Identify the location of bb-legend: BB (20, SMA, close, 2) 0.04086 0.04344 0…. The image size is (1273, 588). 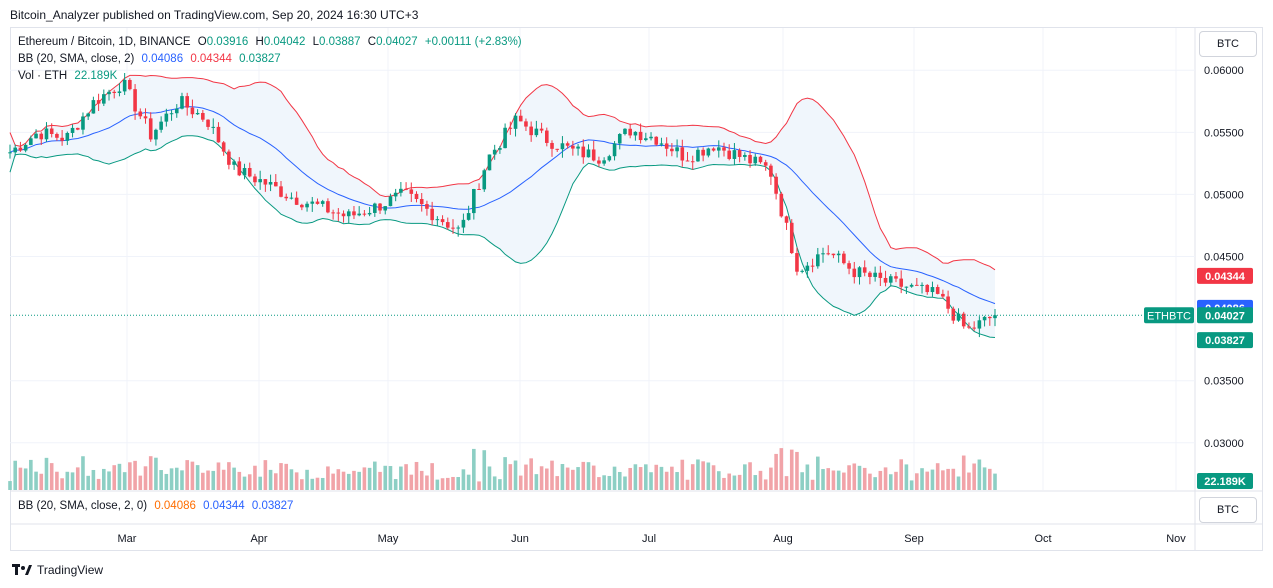
(151, 59).